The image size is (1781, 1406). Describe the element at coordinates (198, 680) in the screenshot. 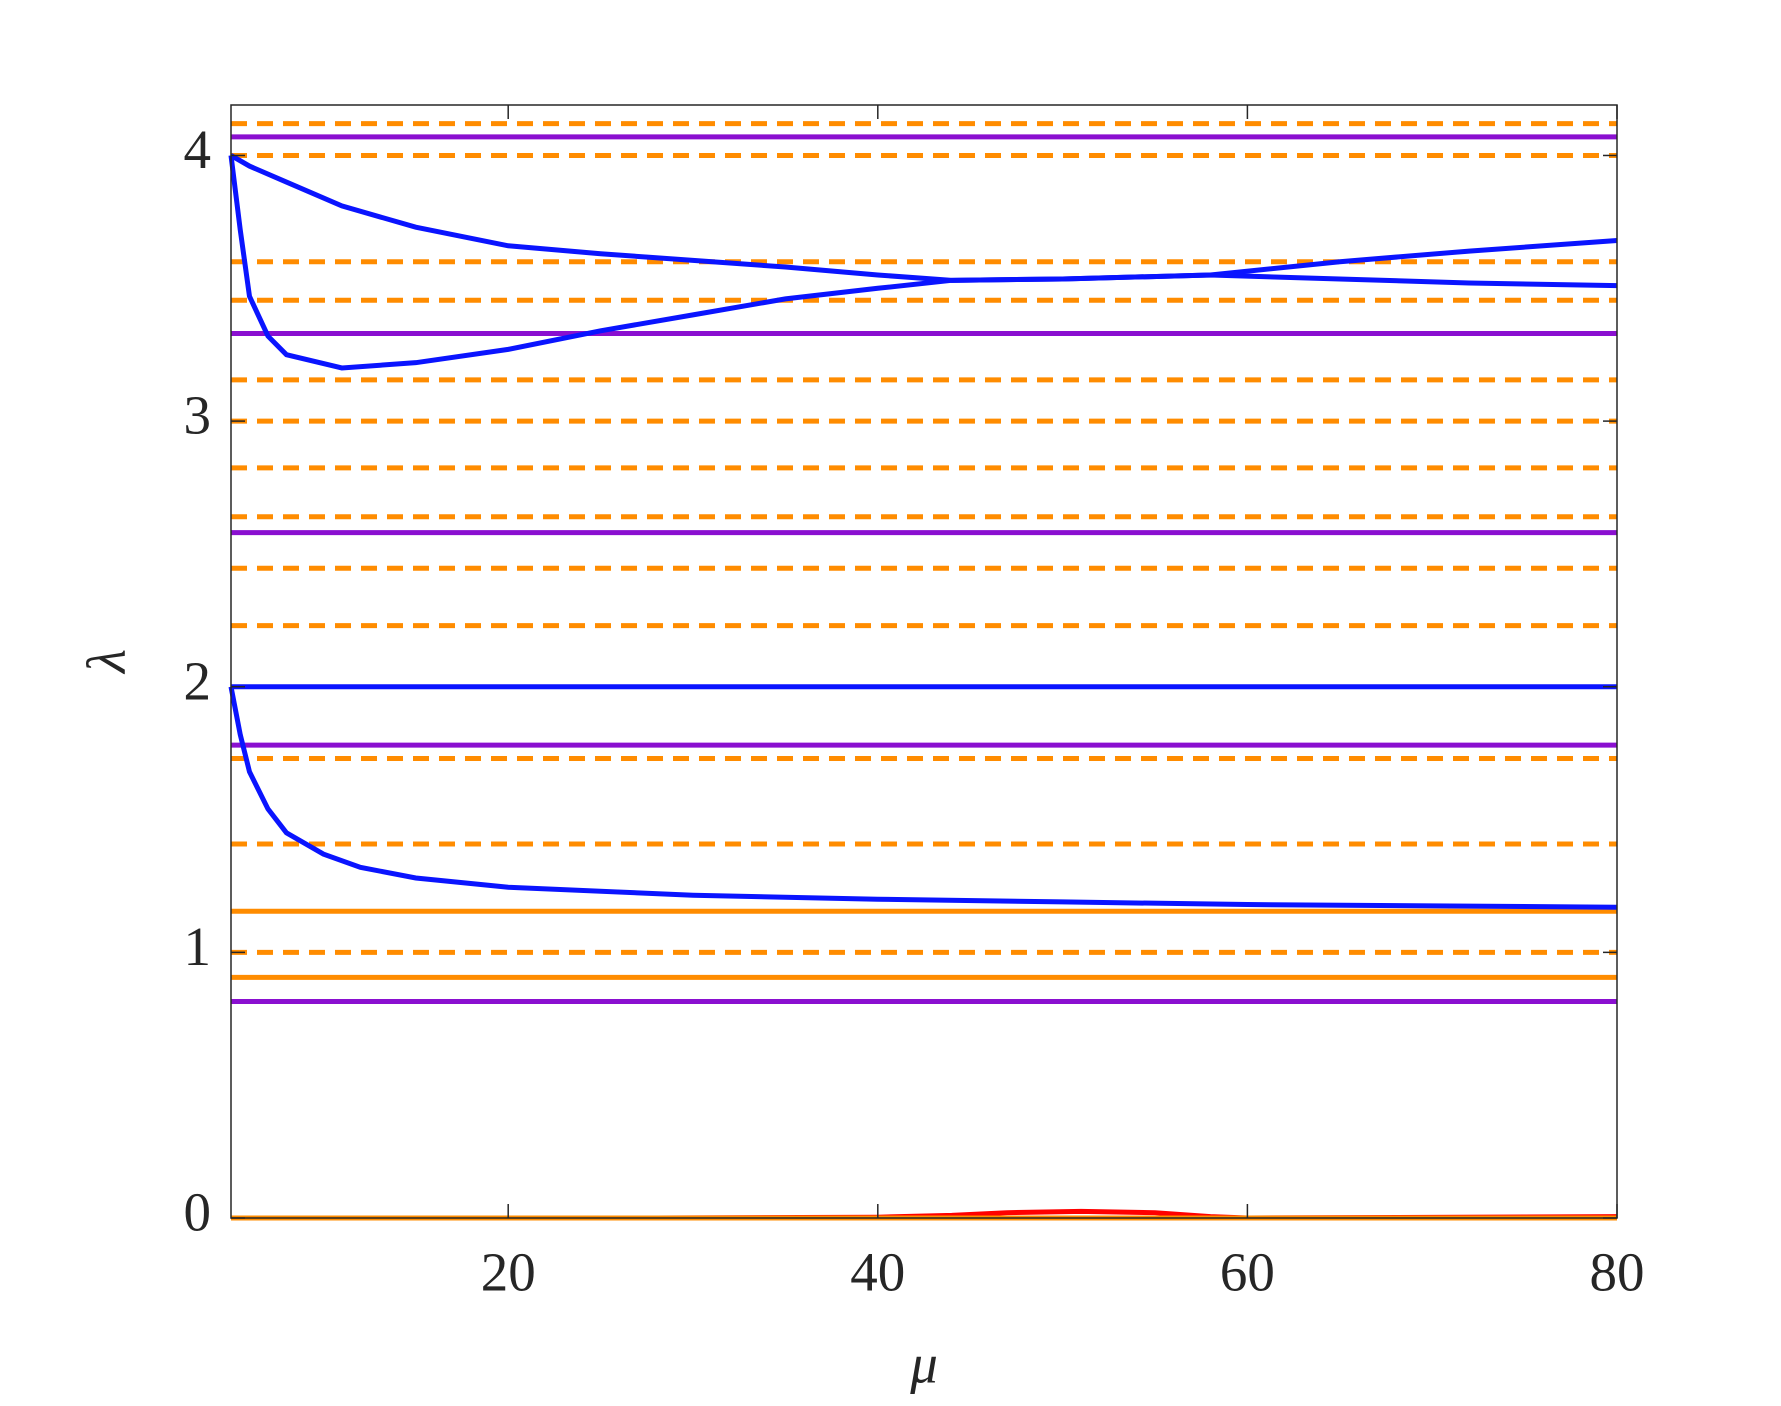

I see `y-tick-label: 2` at that location.